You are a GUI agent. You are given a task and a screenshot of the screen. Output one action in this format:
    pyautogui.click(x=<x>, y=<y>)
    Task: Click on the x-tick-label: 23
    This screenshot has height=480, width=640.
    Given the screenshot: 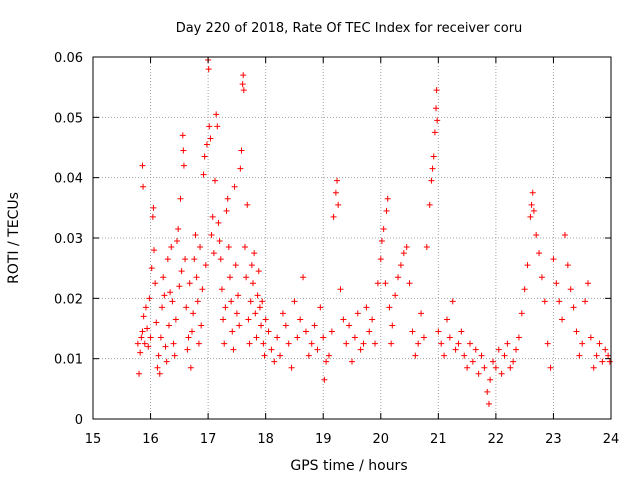 What is the action you would take?
    pyautogui.click(x=553, y=439)
    